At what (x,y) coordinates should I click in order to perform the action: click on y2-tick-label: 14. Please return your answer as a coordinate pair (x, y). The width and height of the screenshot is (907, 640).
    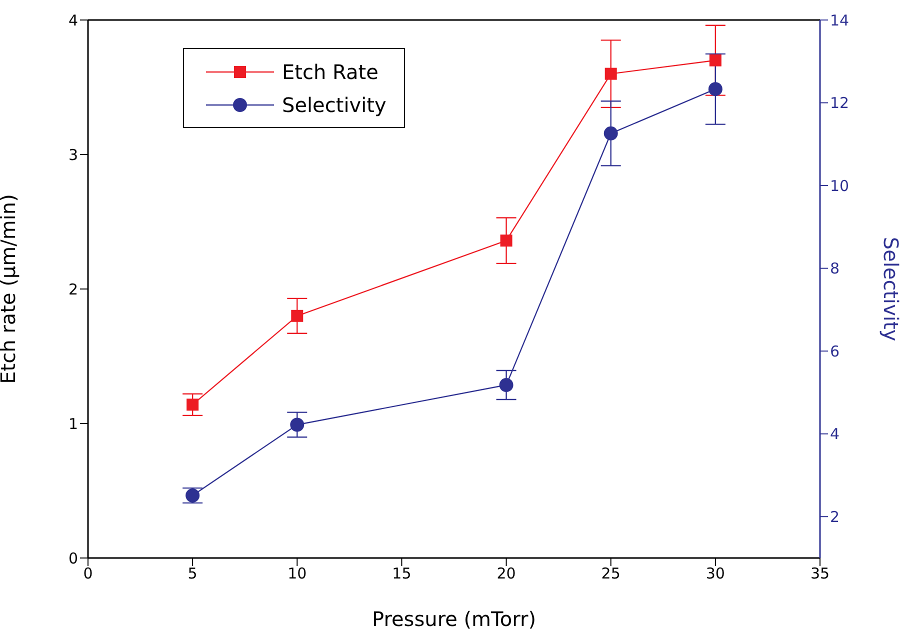
    Looking at the image, I should click on (840, 20).